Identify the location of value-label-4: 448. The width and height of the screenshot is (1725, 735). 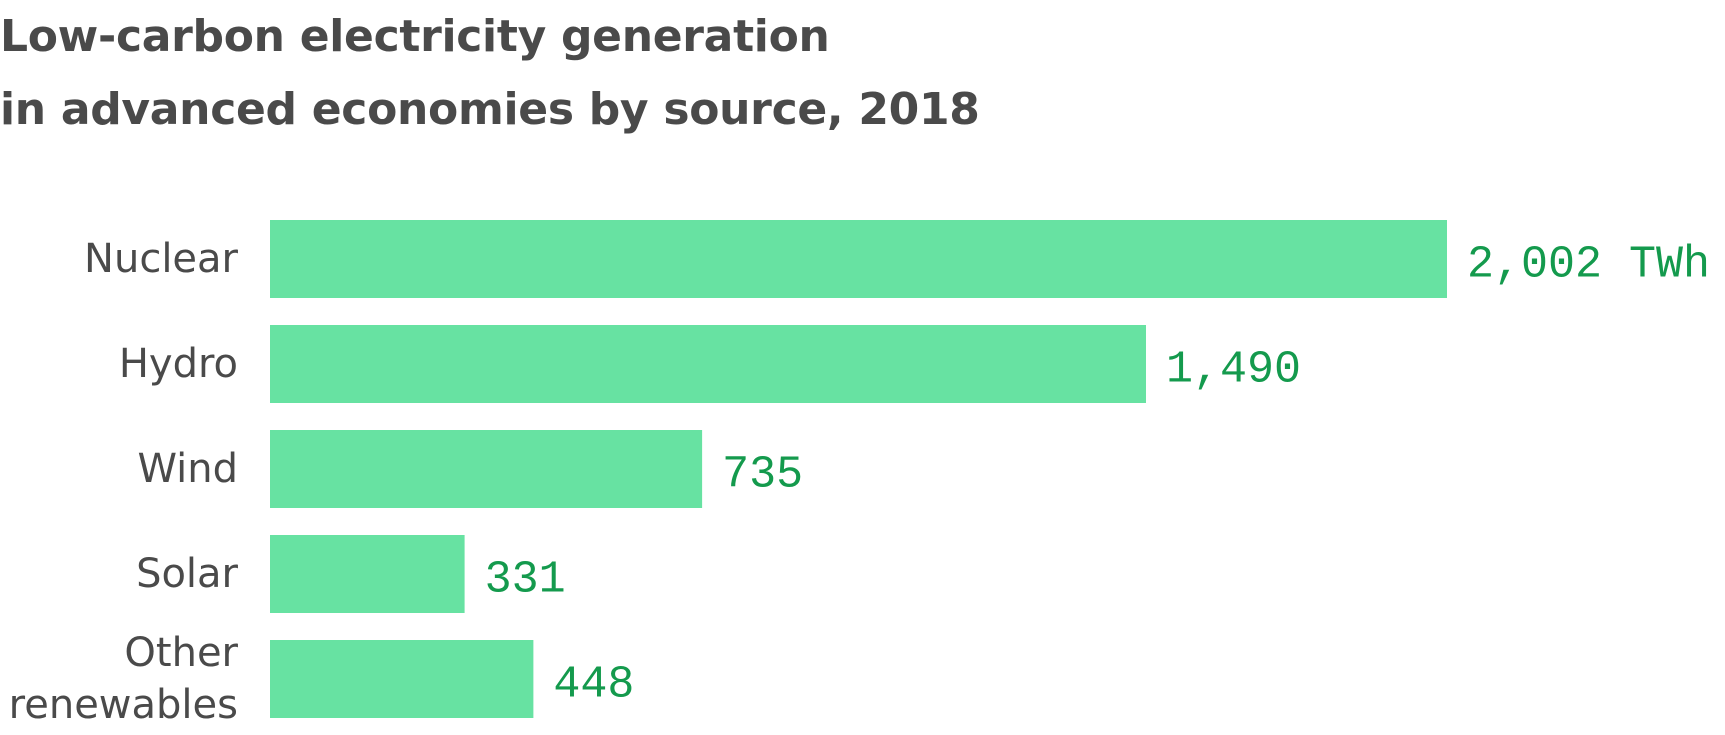
(593, 685).